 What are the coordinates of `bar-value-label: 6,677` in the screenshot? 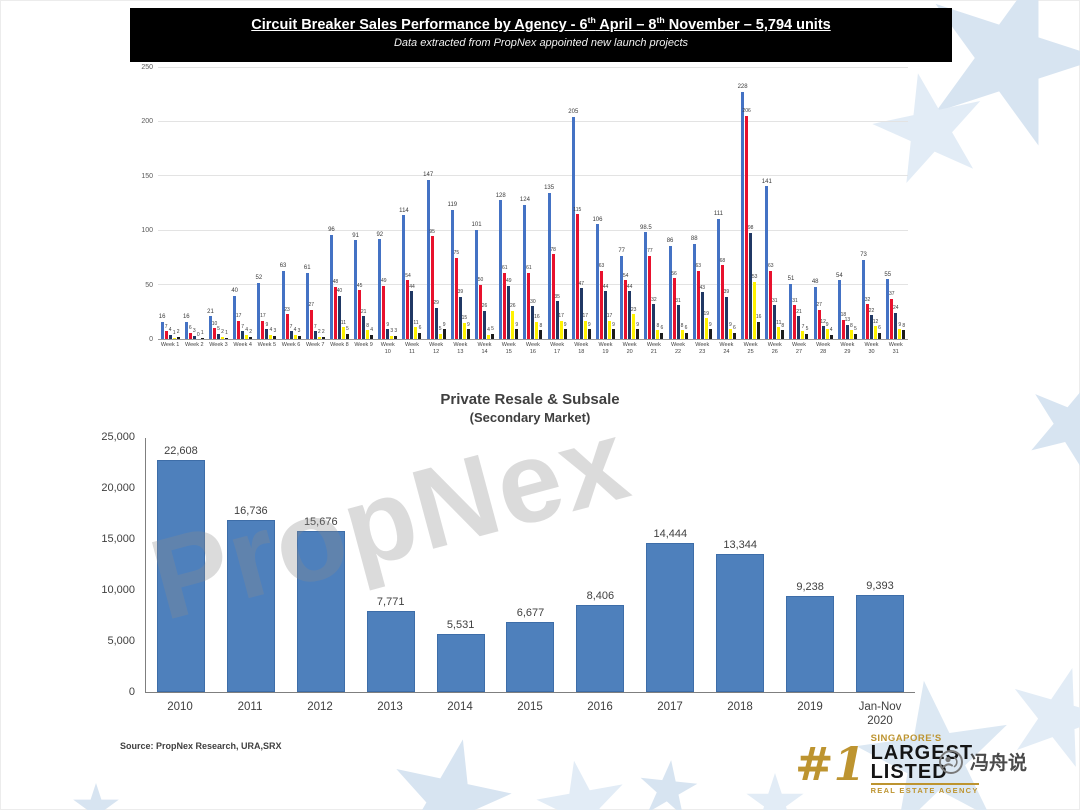 It's located at (530, 613).